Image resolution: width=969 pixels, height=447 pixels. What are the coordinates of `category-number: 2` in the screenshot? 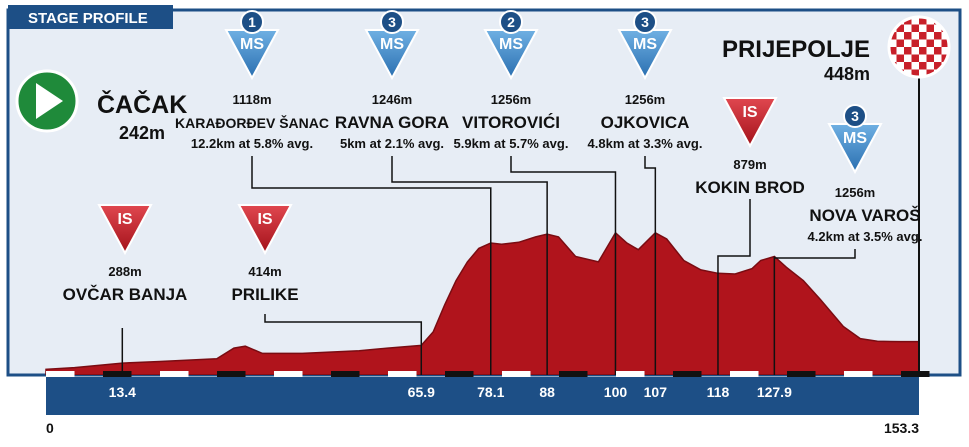 It's located at (511, 22).